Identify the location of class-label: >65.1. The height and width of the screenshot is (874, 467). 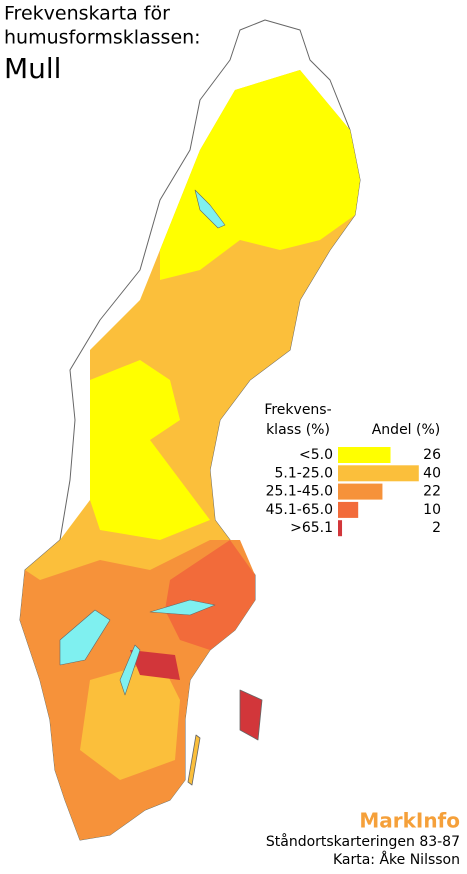
(311, 528).